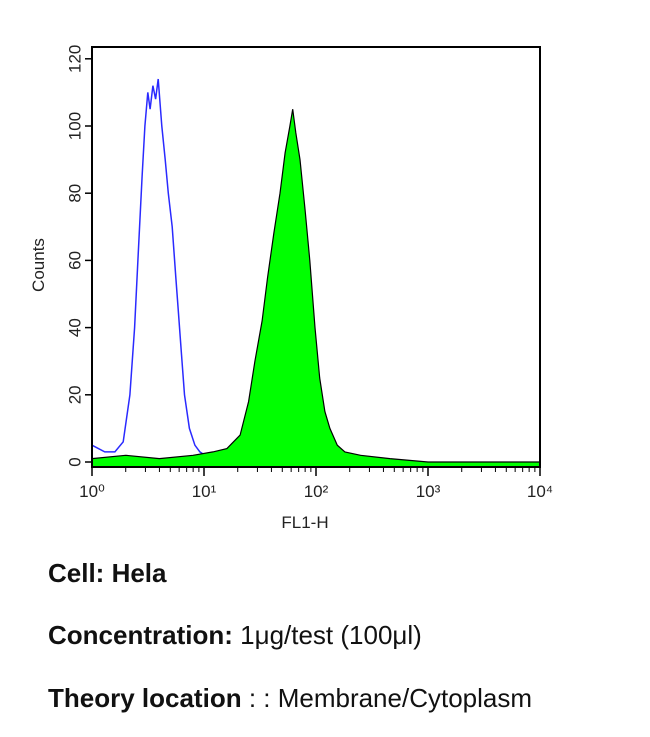 The width and height of the screenshot is (650, 737). Describe the element at coordinates (204, 491) in the screenshot. I see `x-tick-label: 10¹` at that location.